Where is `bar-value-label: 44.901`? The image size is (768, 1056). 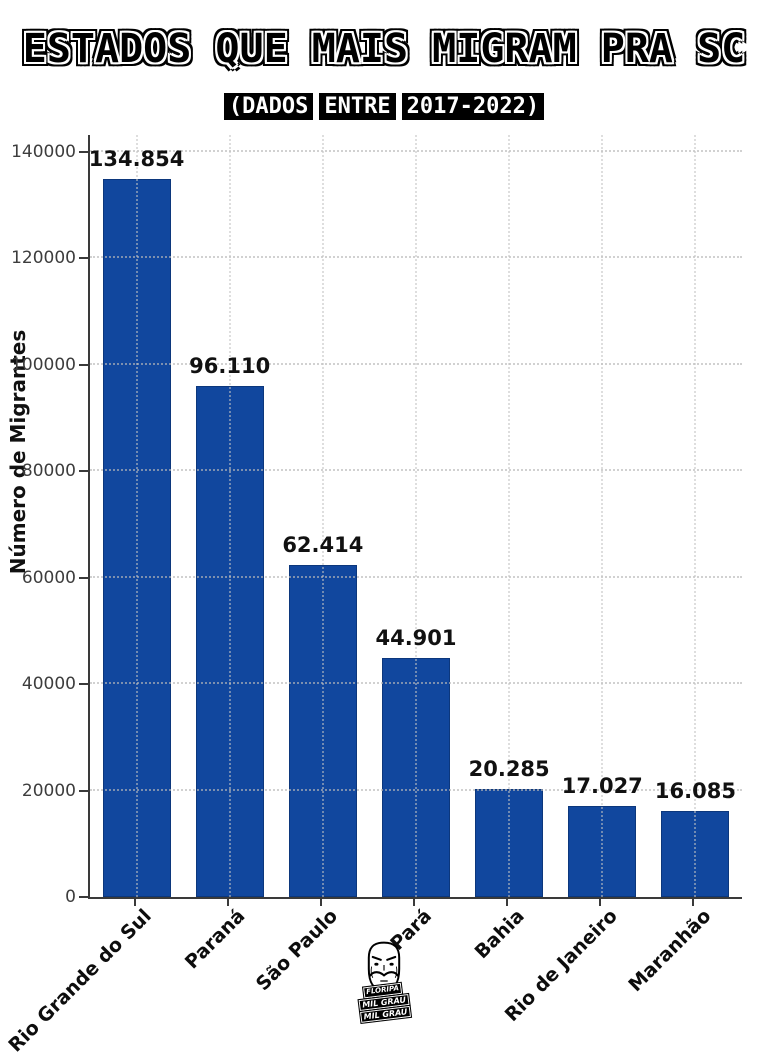 bar-value-label: 44.901 is located at coordinates (416, 638).